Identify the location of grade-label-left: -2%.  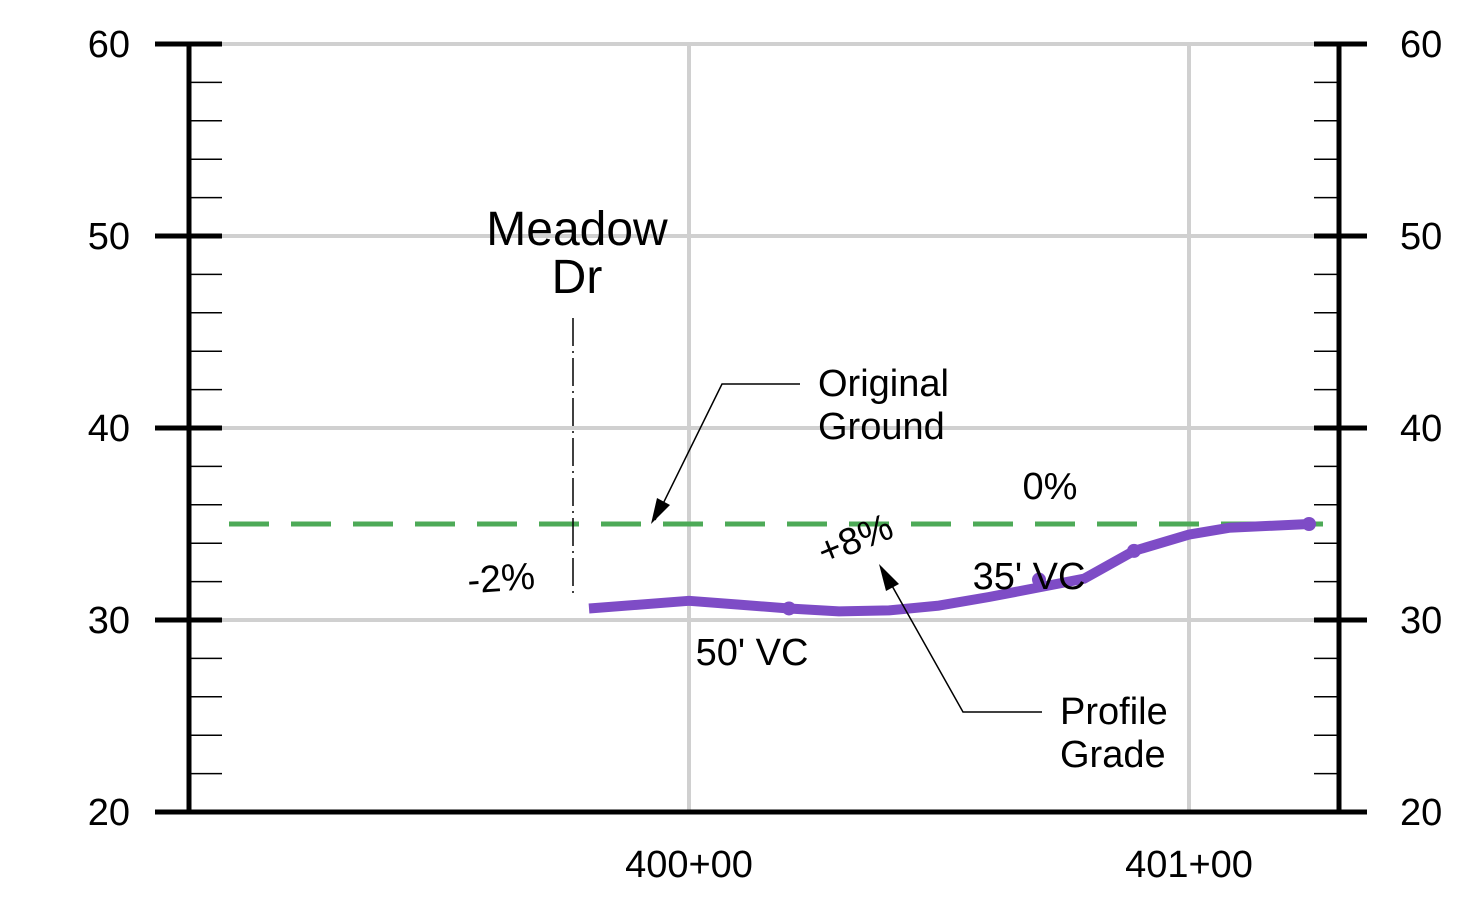
(501, 579).